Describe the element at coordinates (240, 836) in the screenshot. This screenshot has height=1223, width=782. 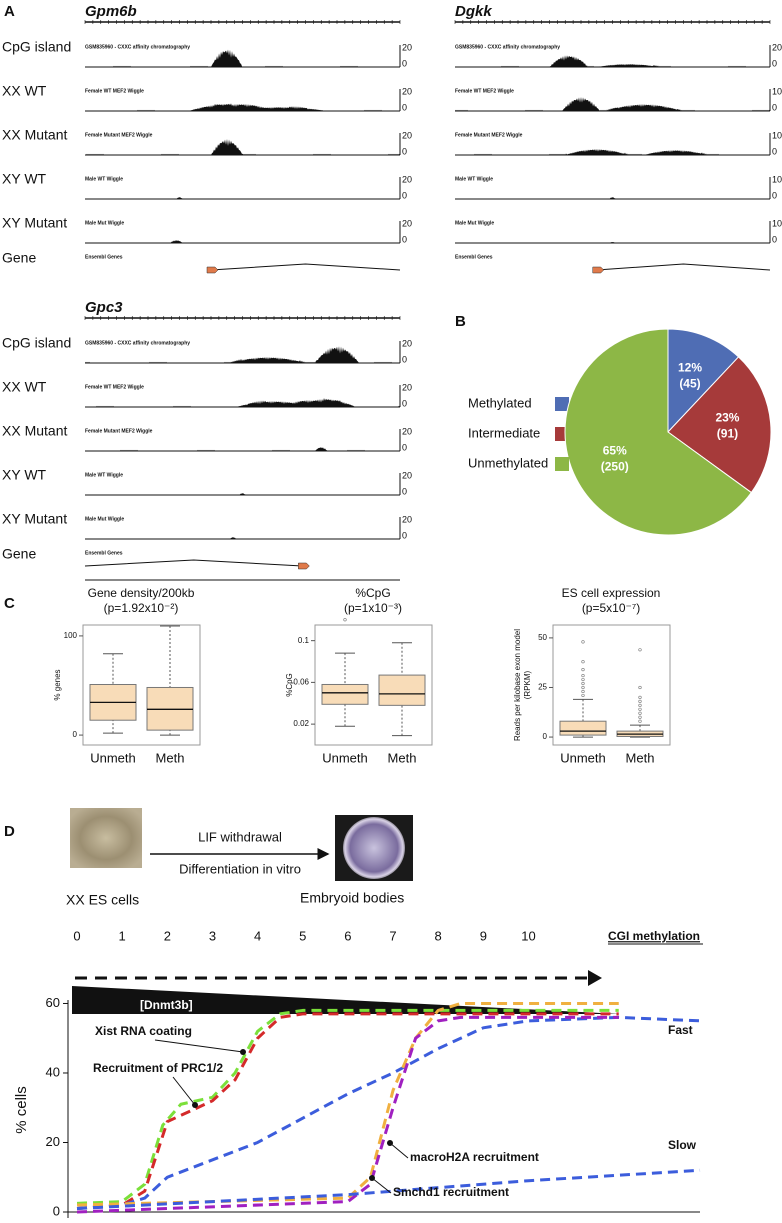
I see `arrow-label: LIF withdrawal` at that location.